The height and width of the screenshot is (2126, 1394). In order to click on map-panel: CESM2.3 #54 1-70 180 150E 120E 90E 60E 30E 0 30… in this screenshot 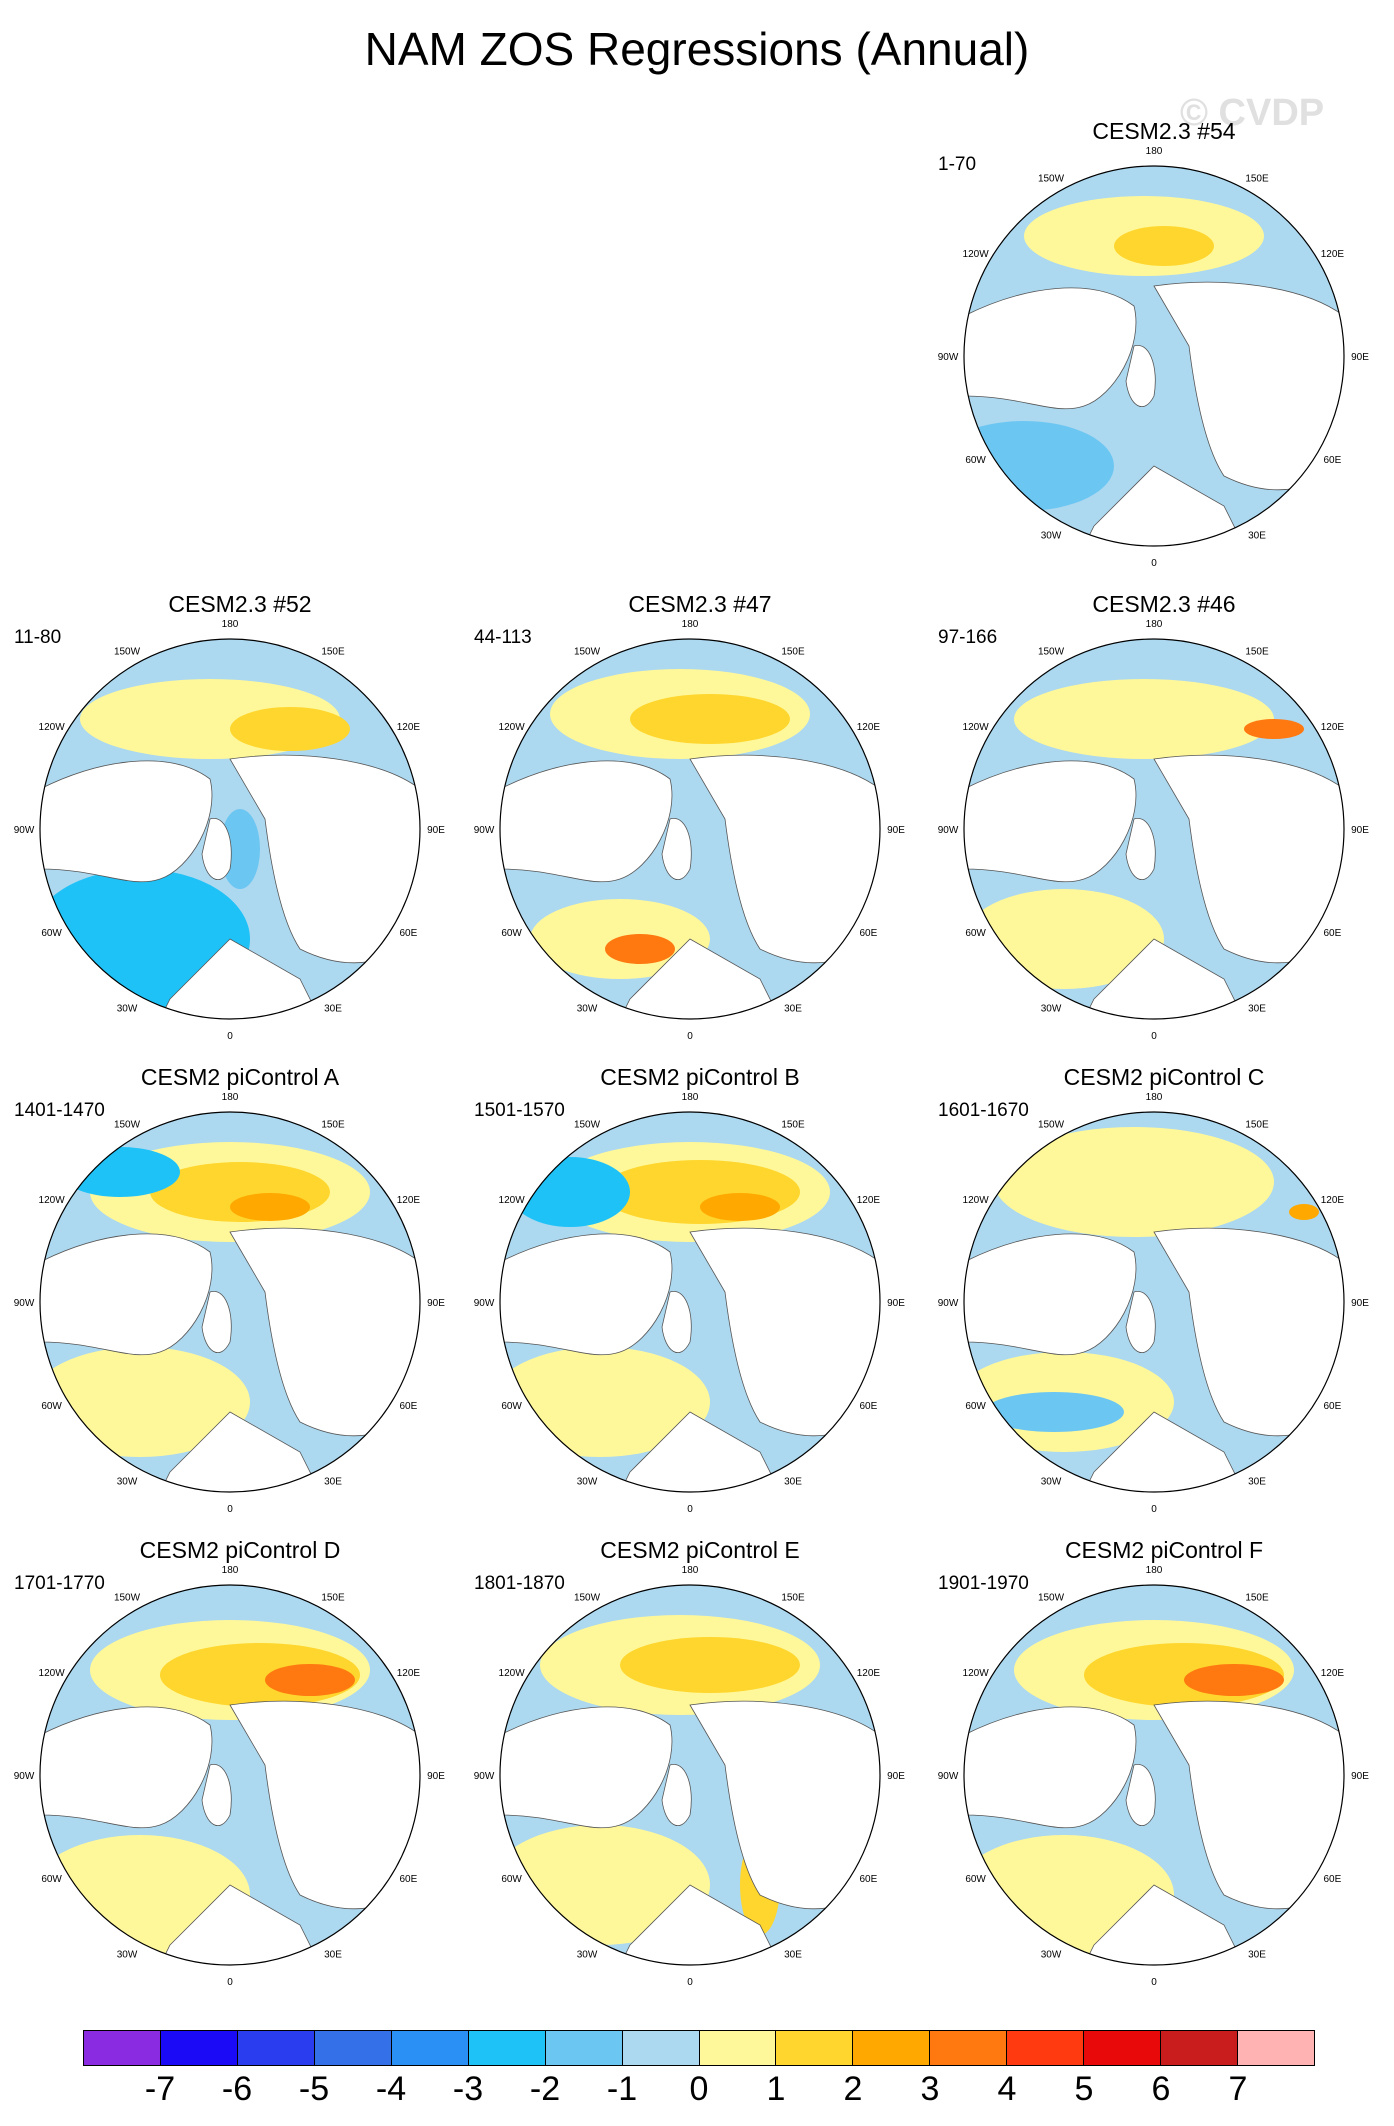, I will do `click(1164, 353)`.